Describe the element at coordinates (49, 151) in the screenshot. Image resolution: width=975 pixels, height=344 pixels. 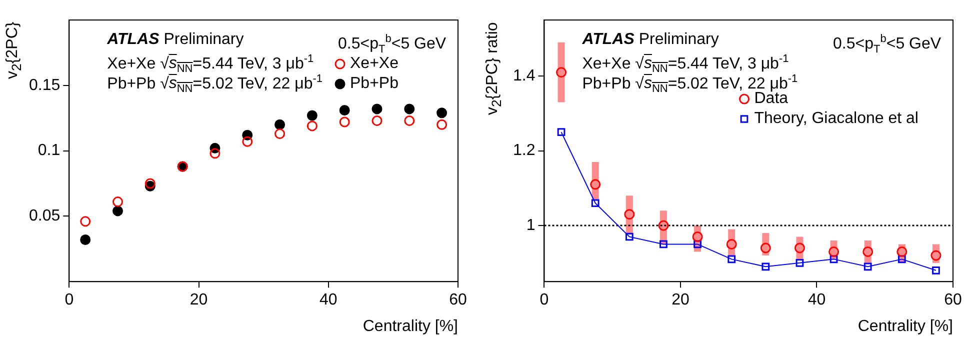
I see `y-tick-label: 0.1` at that location.